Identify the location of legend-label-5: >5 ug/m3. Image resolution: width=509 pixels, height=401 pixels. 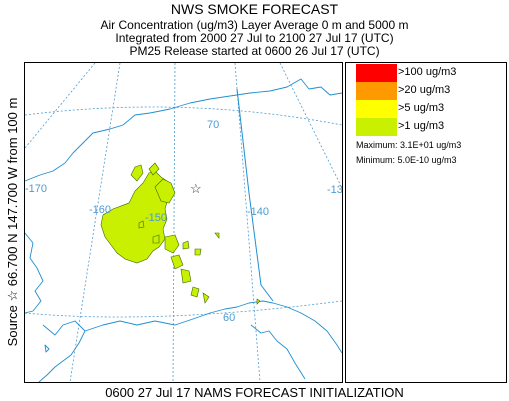
(421, 108).